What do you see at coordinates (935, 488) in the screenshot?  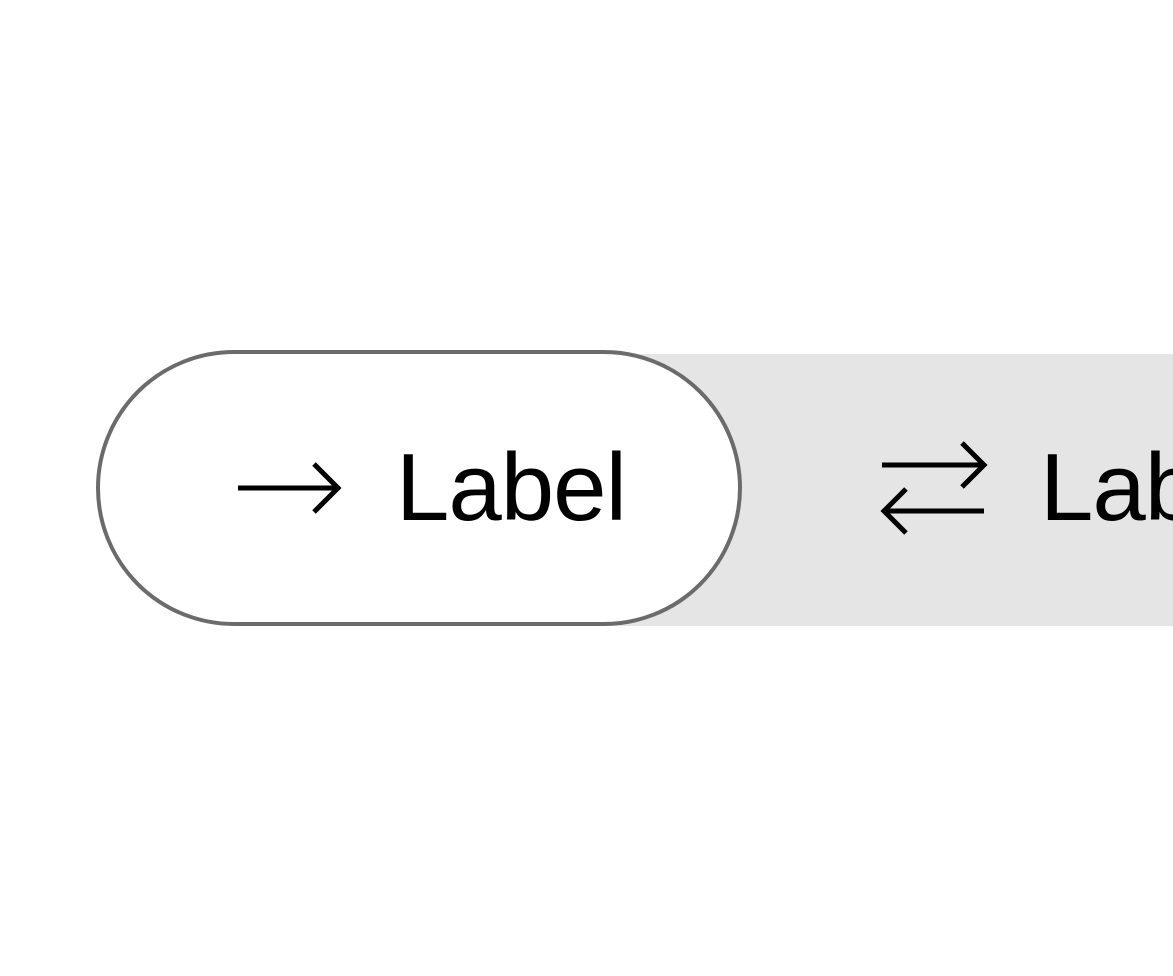 I see `swap-arrows-icon` at bounding box center [935, 488].